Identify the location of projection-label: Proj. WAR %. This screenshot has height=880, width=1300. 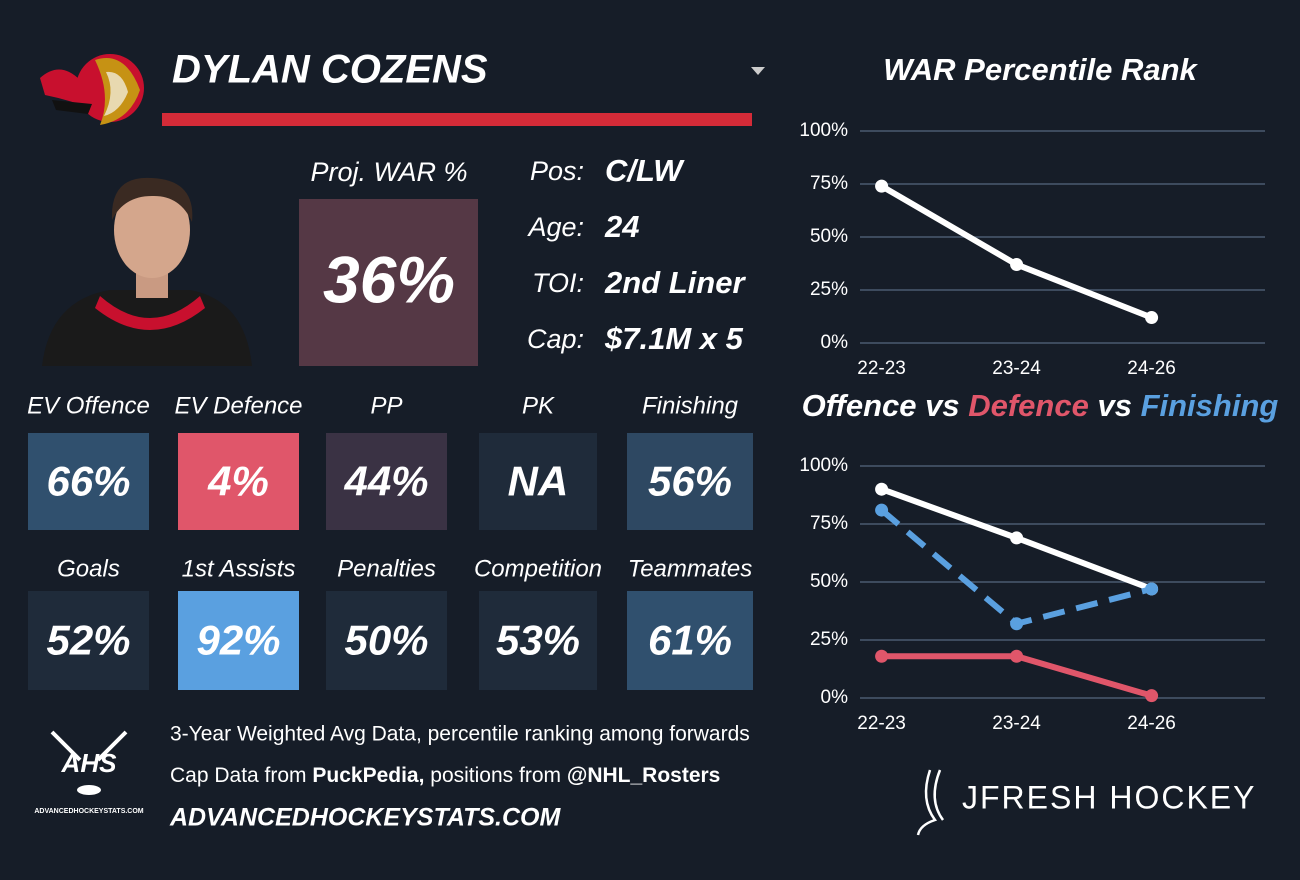
(388, 172).